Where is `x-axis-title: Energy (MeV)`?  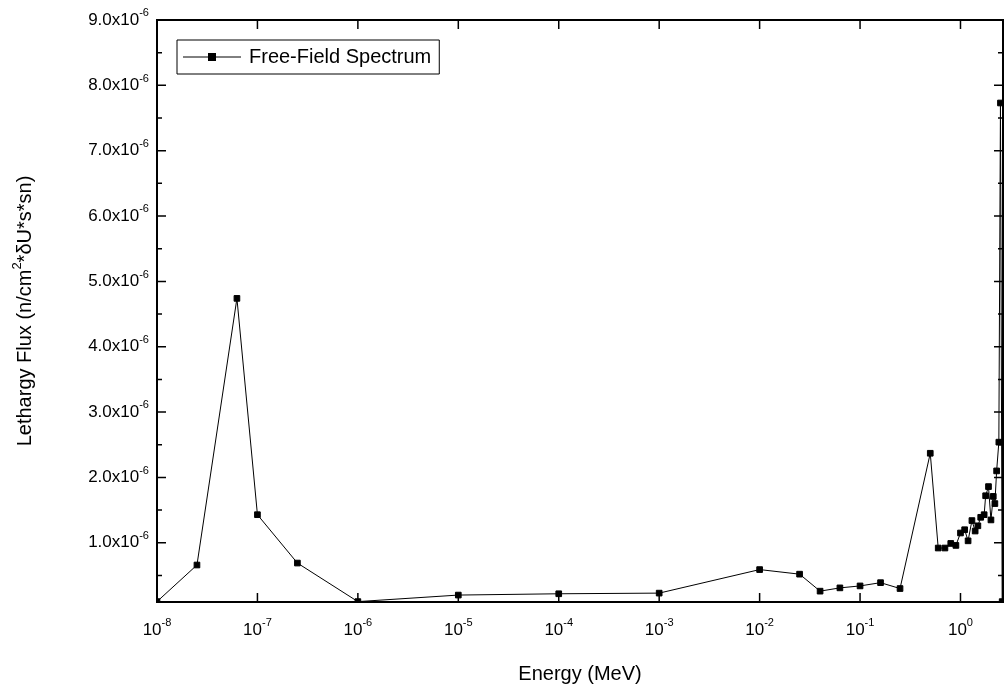 x-axis-title: Energy (MeV) is located at coordinates (580, 672).